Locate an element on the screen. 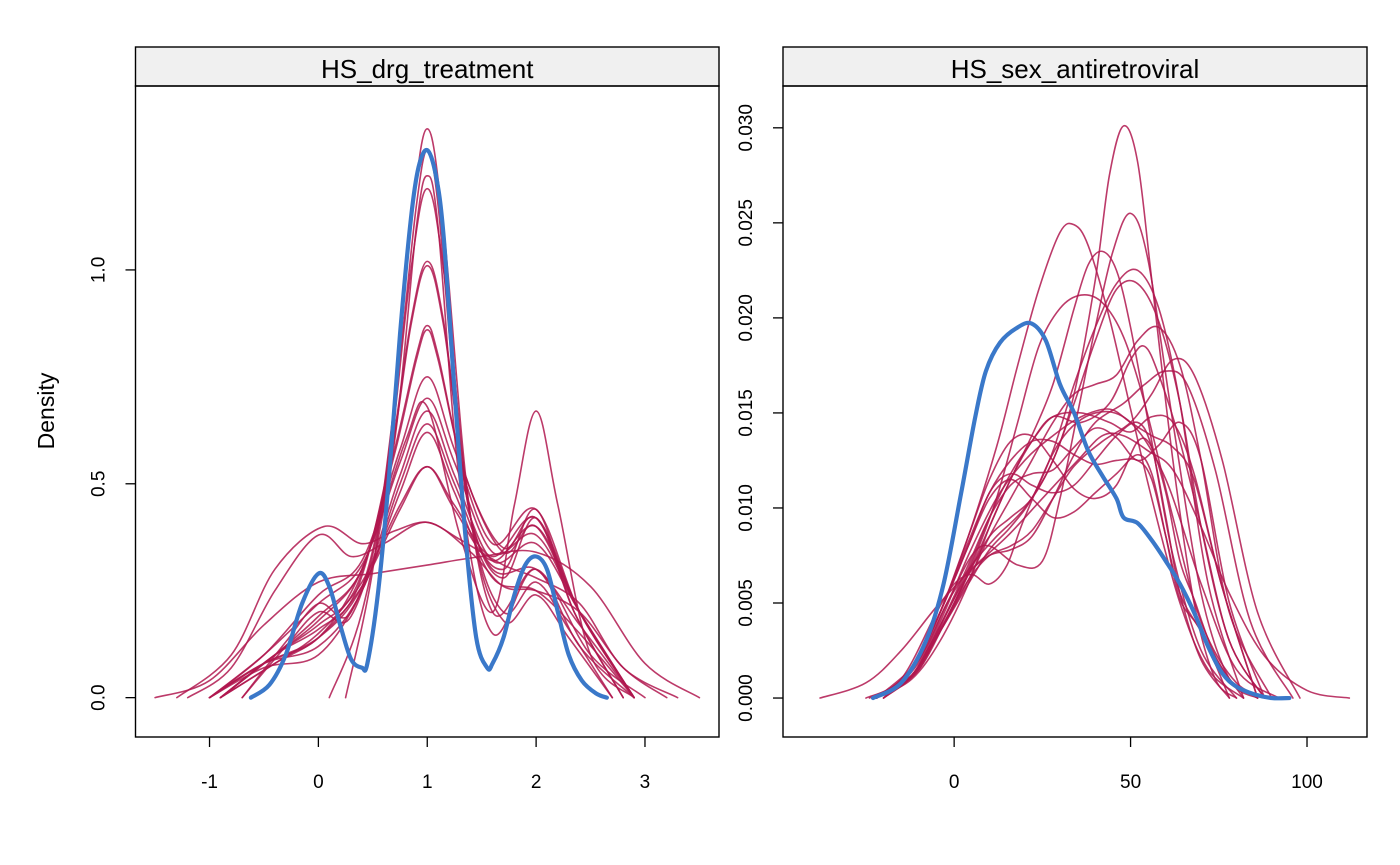 The width and height of the screenshot is (1400, 865). y-tick-label: 1.0 is located at coordinates (99, 270).